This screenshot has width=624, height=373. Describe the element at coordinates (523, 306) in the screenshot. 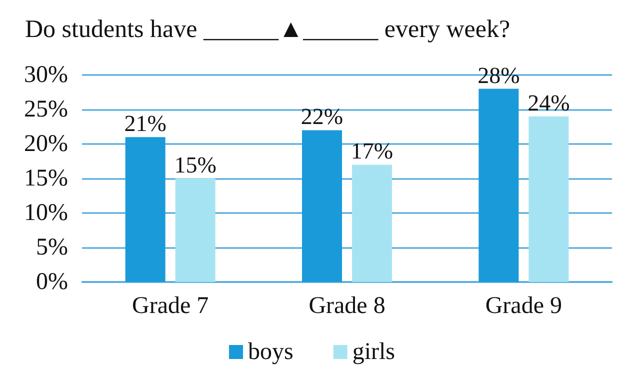

I see `x-tick-label: Grade 9` at that location.